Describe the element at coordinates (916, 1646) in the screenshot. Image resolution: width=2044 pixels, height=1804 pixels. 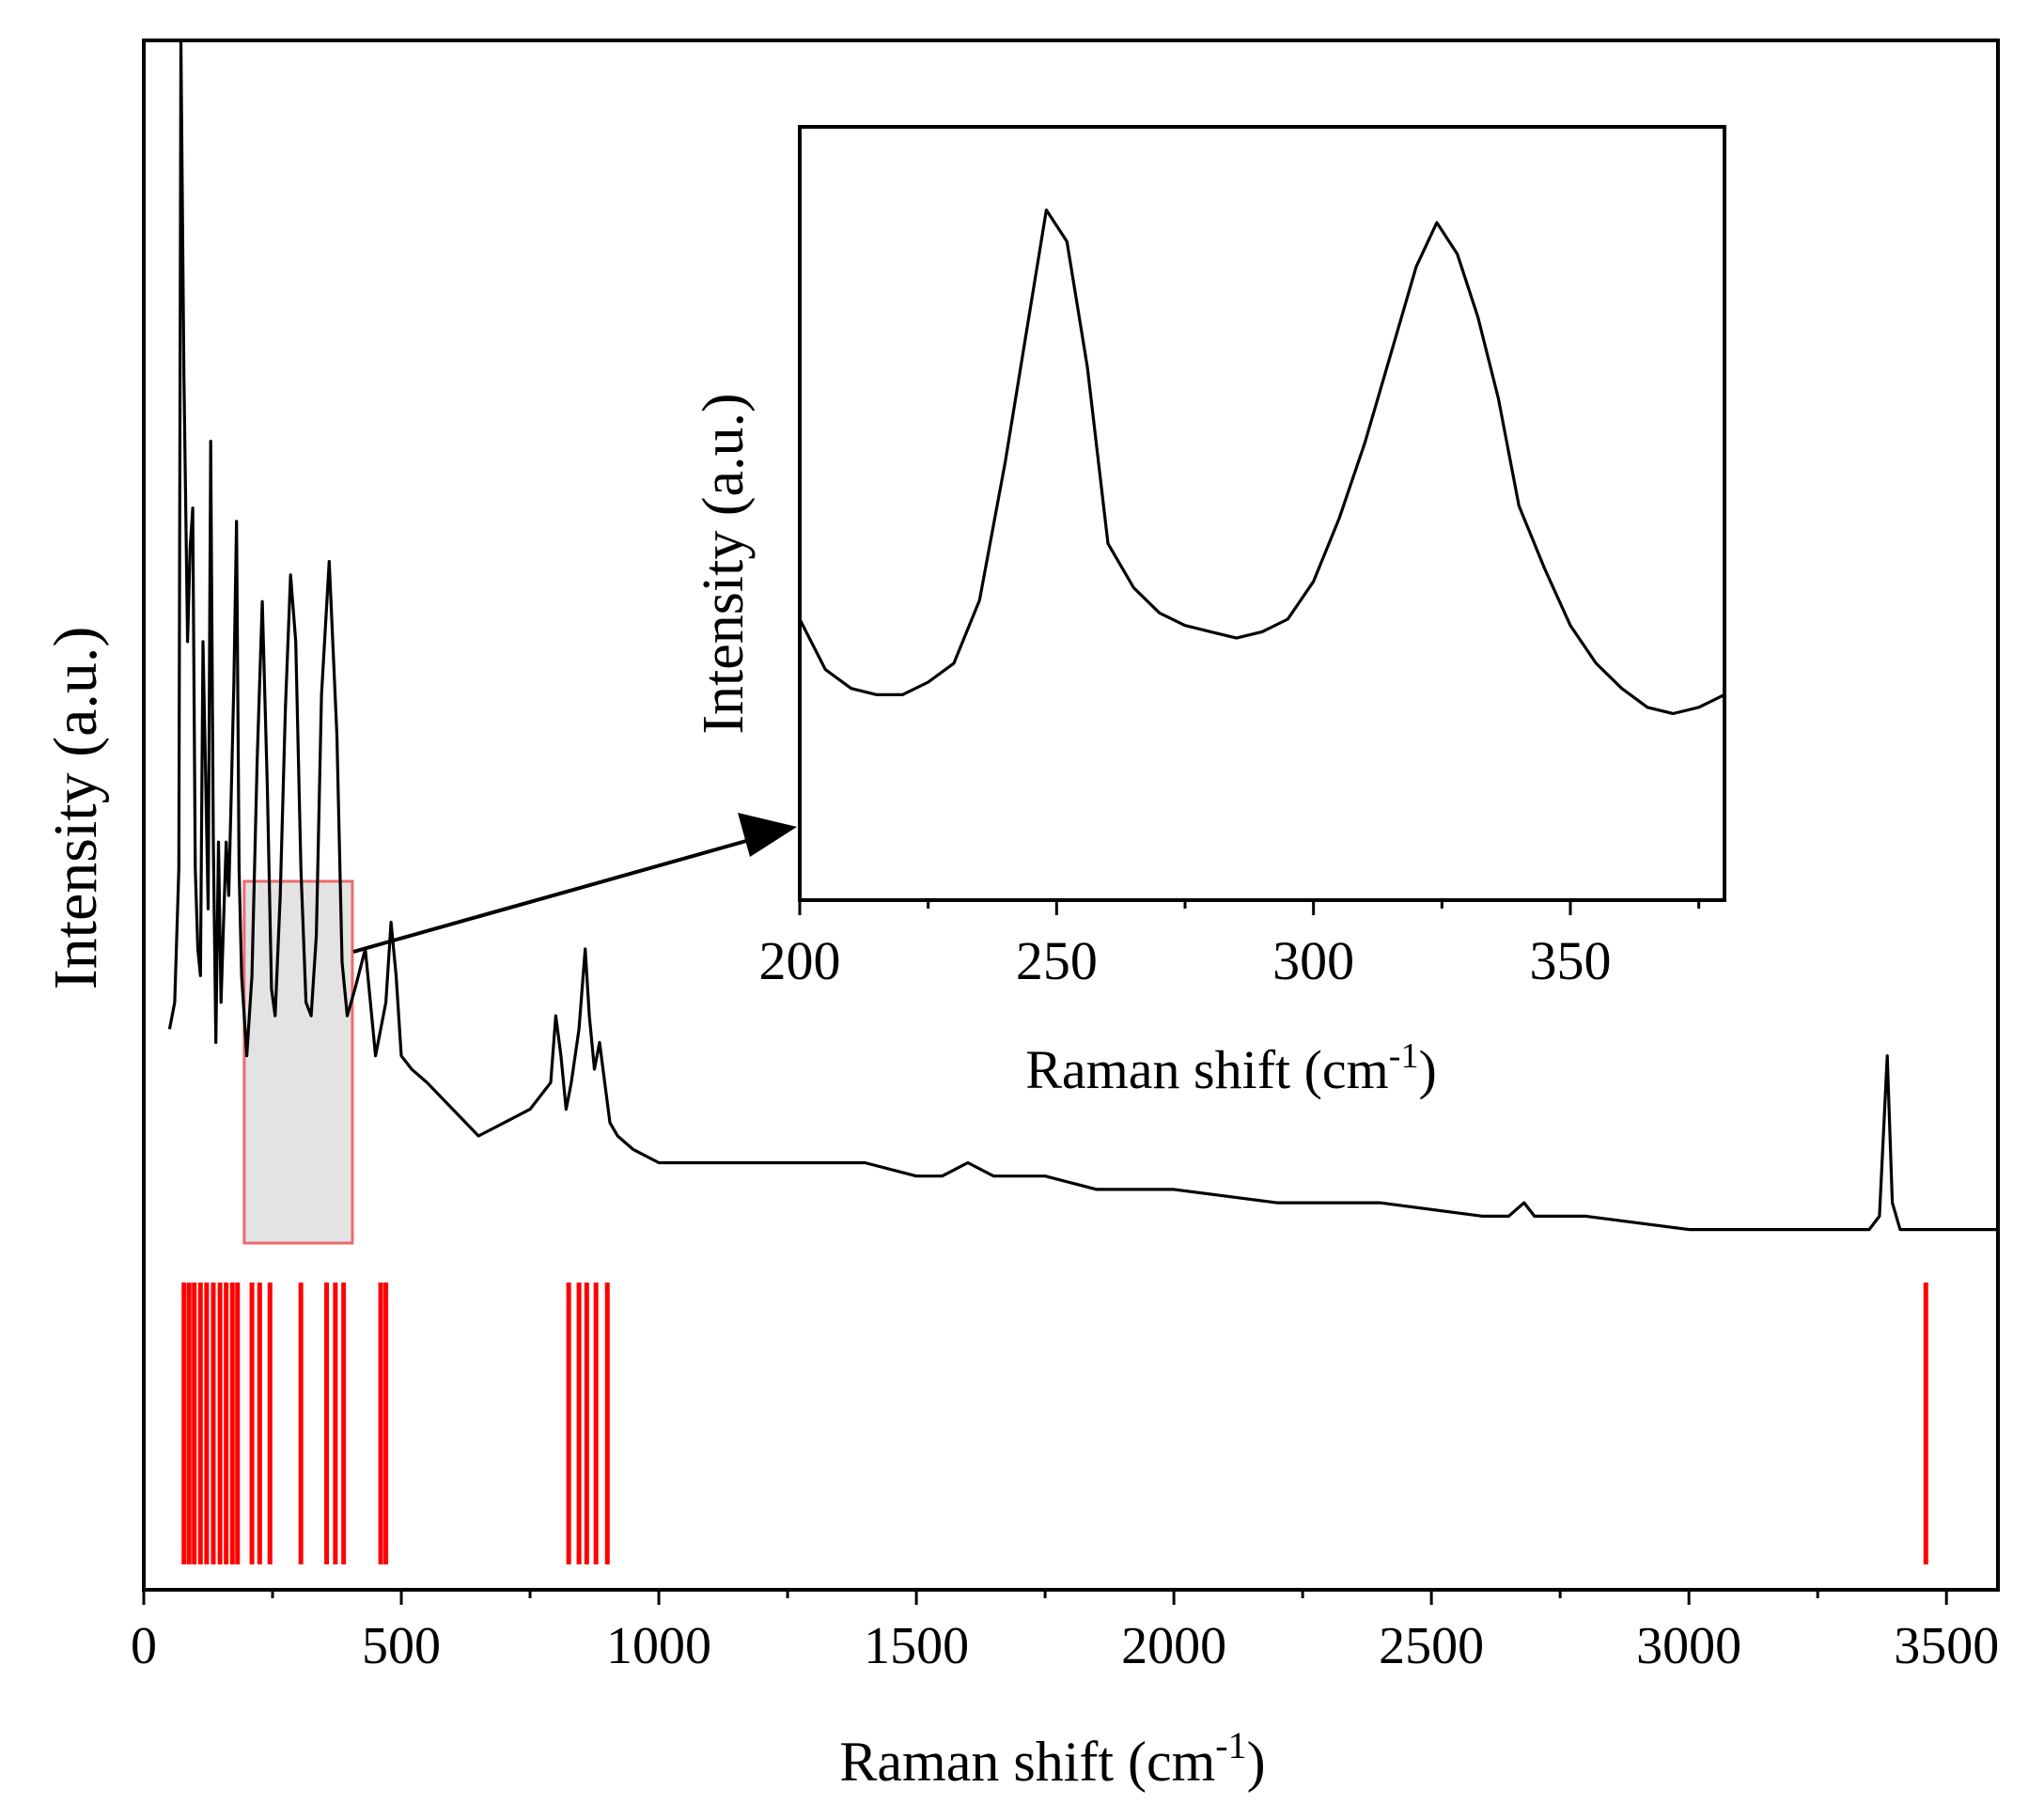
I see `main-x-tick-label: 1500` at that location.